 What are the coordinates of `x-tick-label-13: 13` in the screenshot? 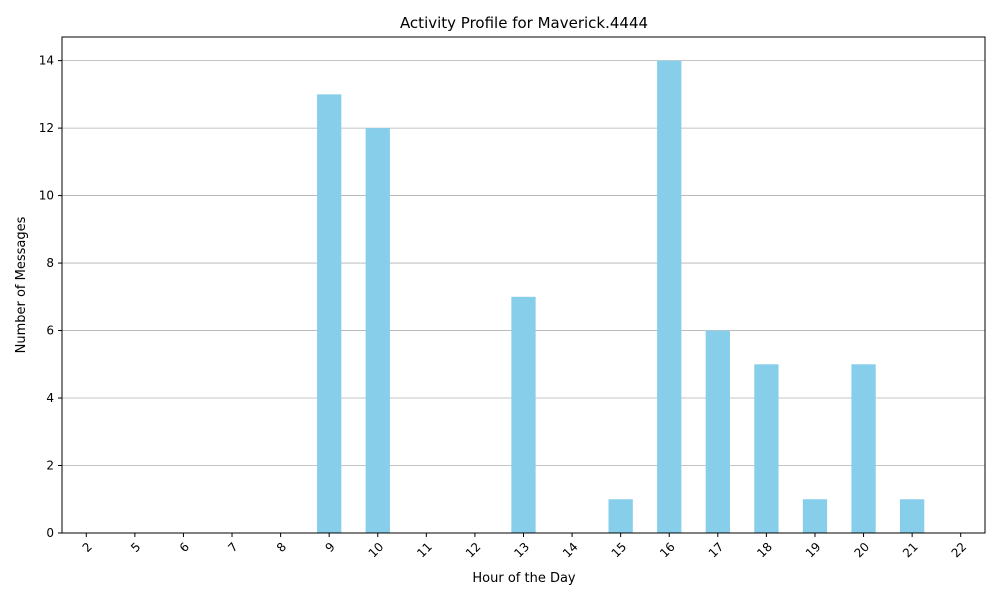 It's located at (521, 550).